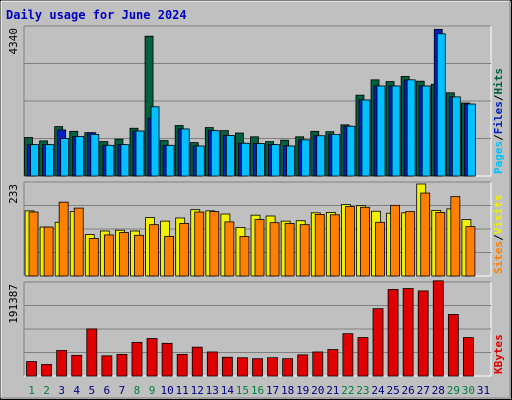 This screenshot has height=400, width=512. What do you see at coordinates (96, 15) in the screenshot?
I see `chart-title: Daily usage for June 2024` at bounding box center [96, 15].